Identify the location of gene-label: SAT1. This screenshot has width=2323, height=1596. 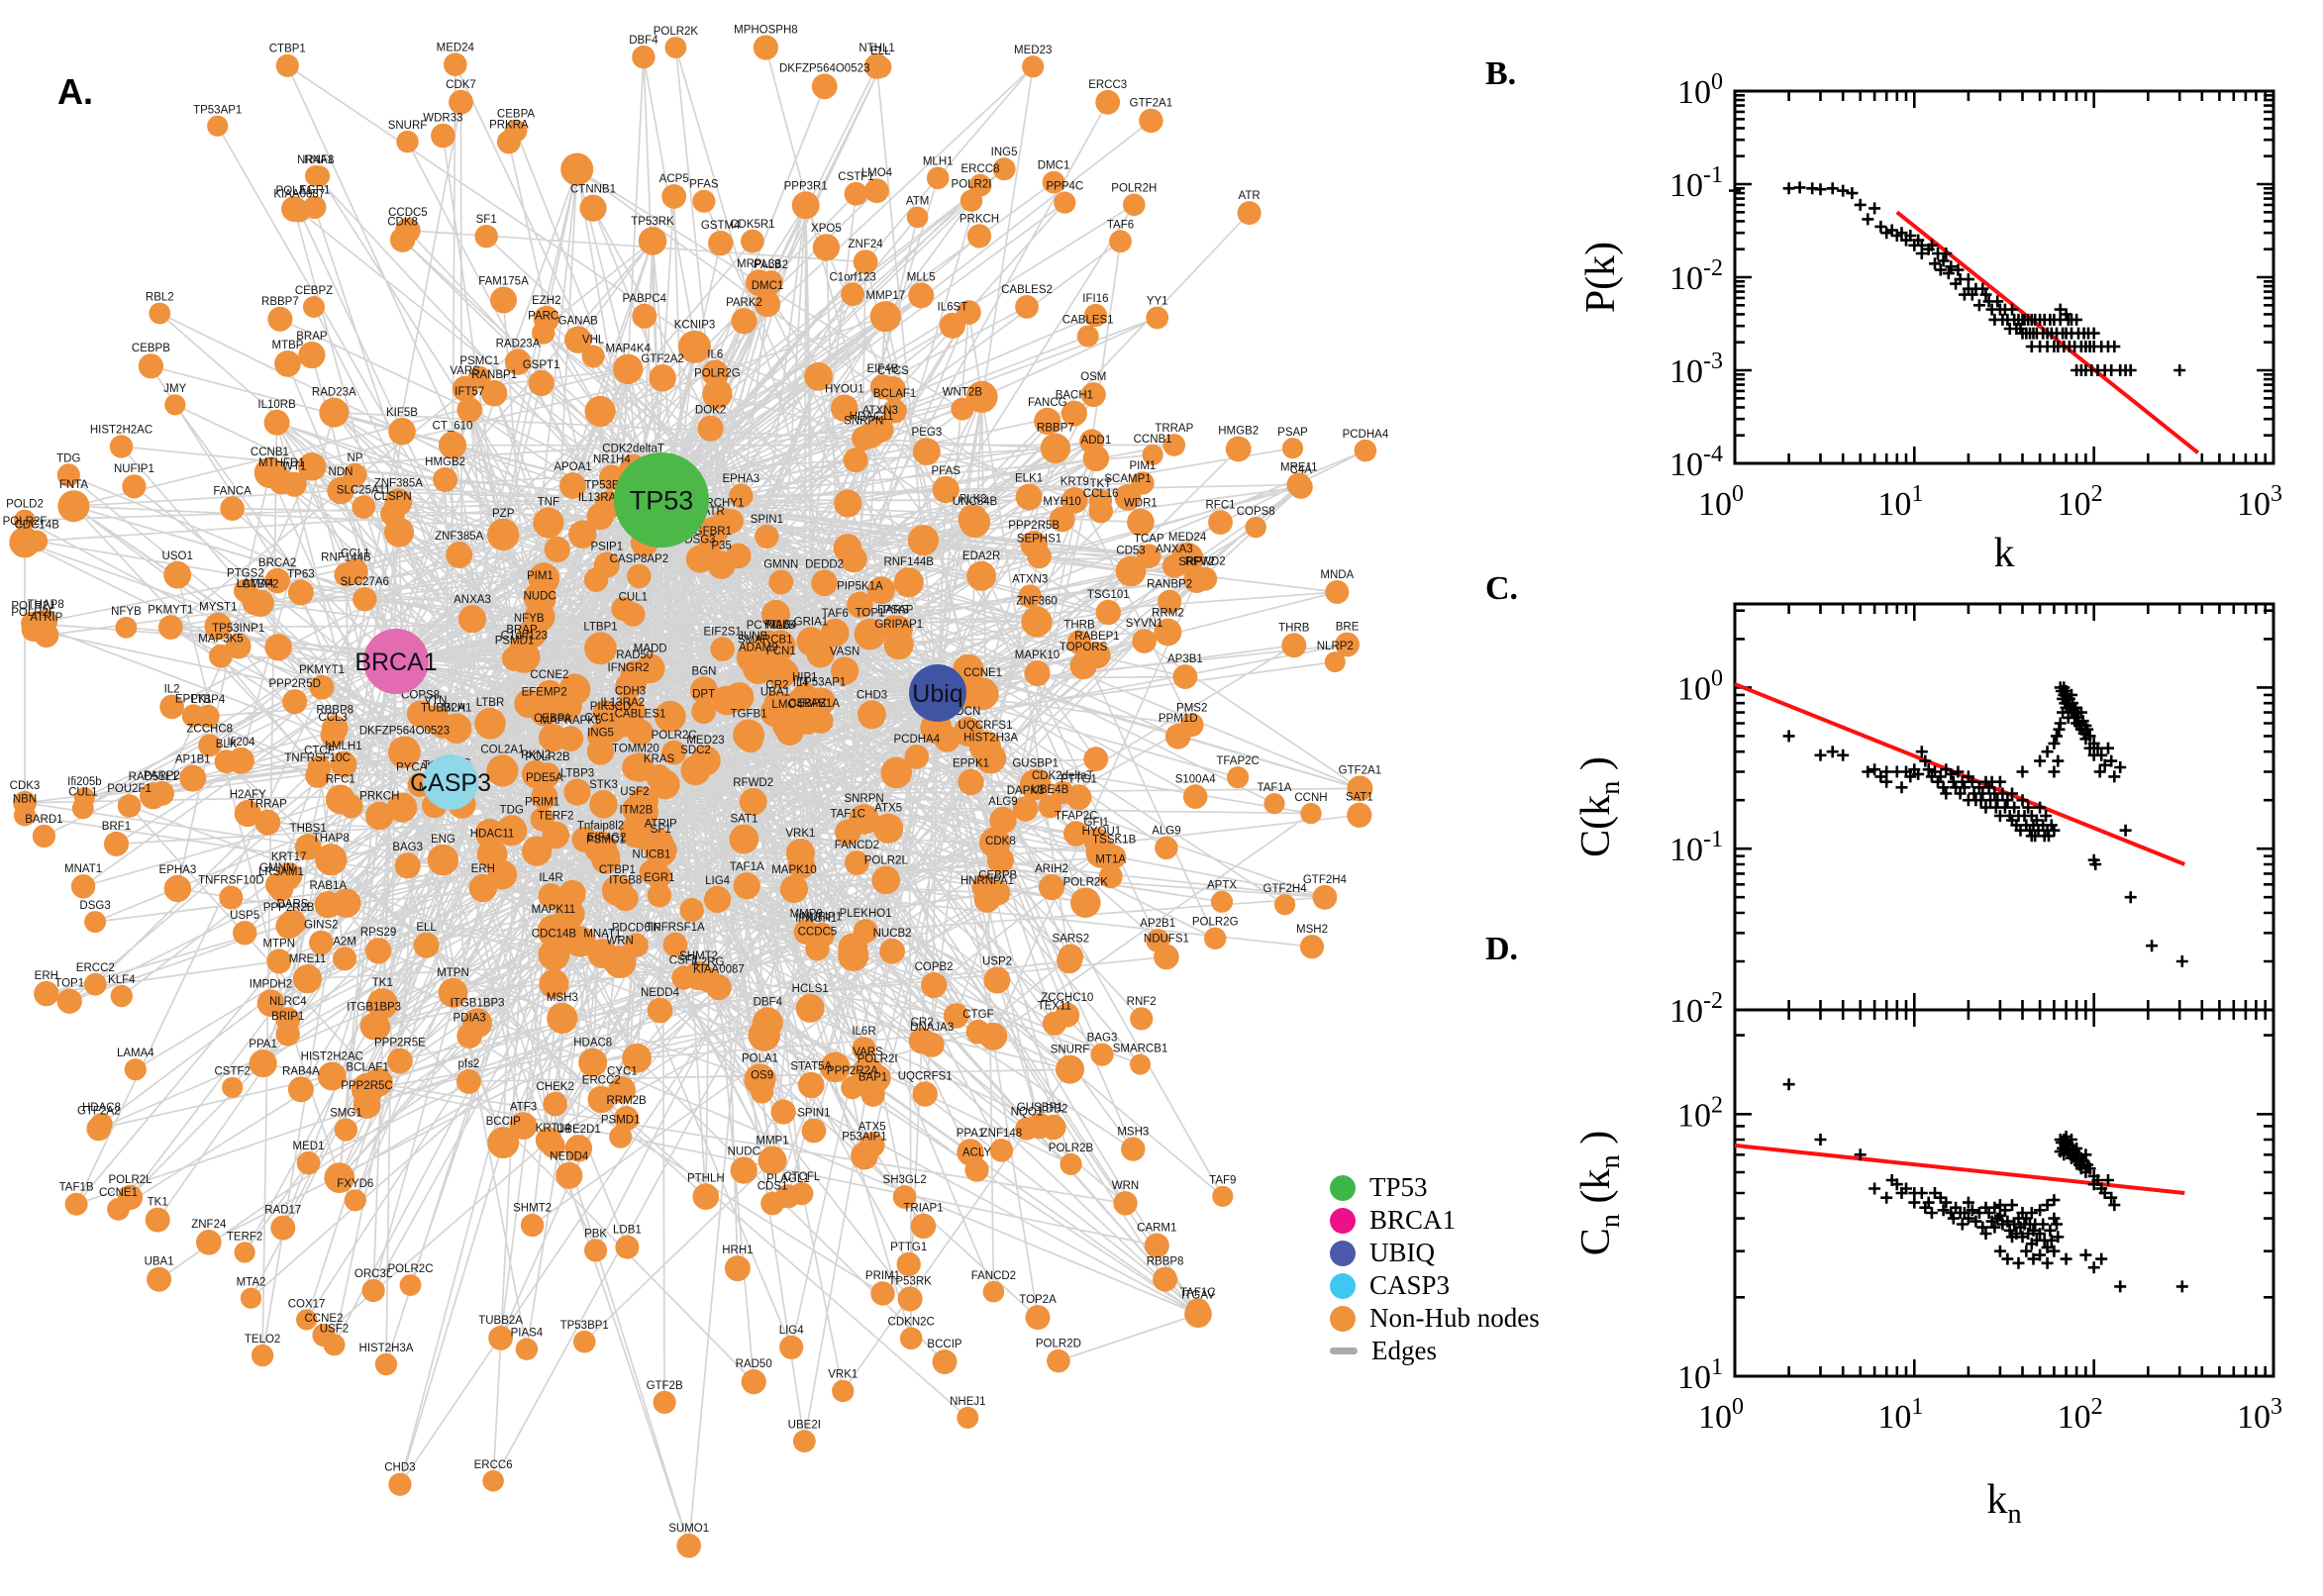
(744, 820).